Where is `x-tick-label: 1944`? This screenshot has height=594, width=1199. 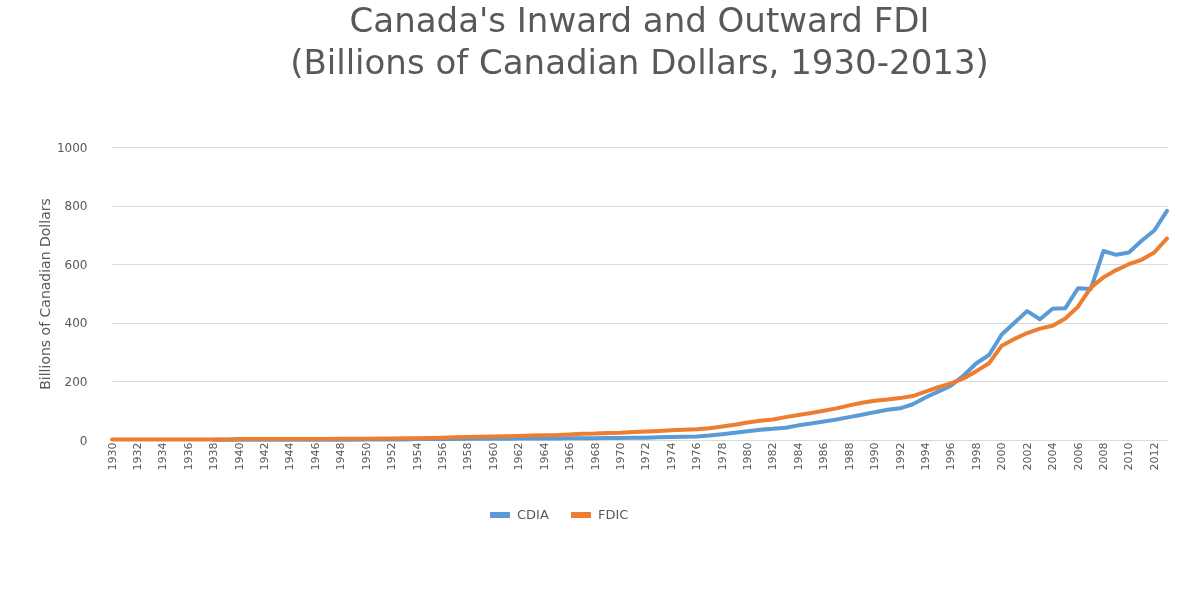
x-tick-label: 1944 is located at coordinates (290, 456).